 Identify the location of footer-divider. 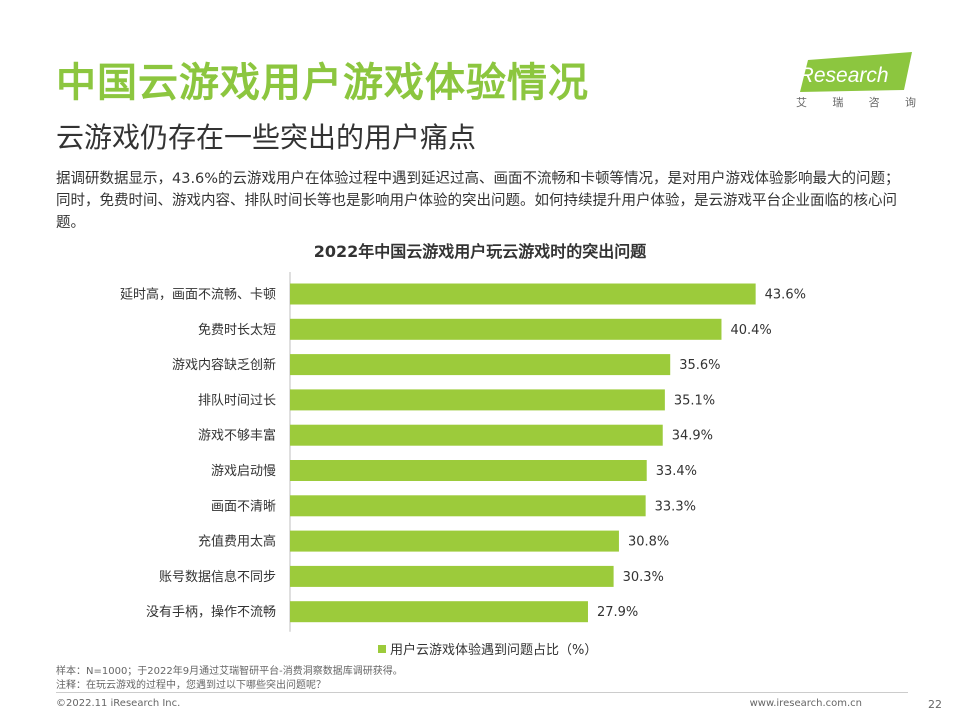
(482, 692).